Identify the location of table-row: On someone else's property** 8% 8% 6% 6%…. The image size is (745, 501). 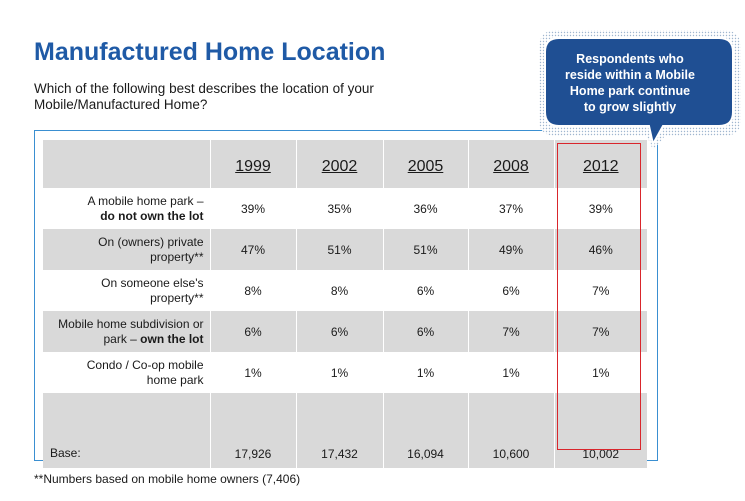
(345, 290).